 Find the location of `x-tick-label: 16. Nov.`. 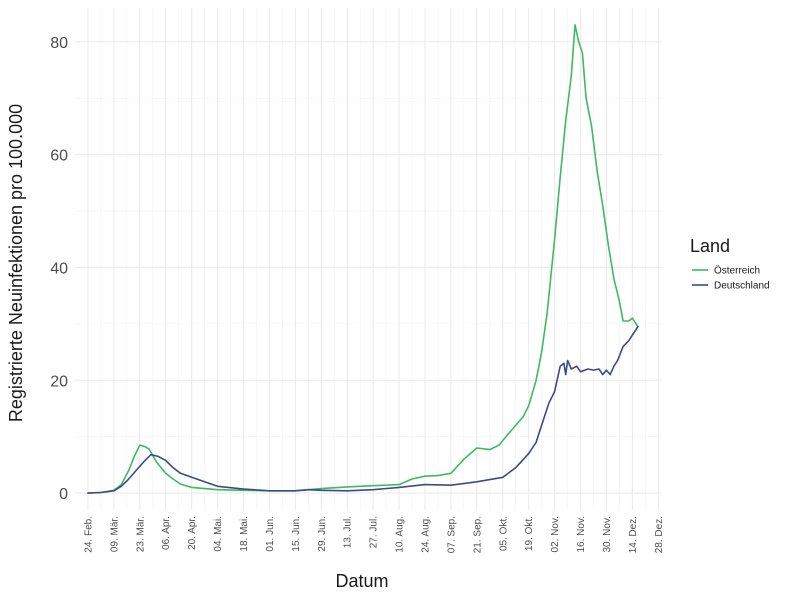

x-tick-label: 16. Nov. is located at coordinates (581, 534).